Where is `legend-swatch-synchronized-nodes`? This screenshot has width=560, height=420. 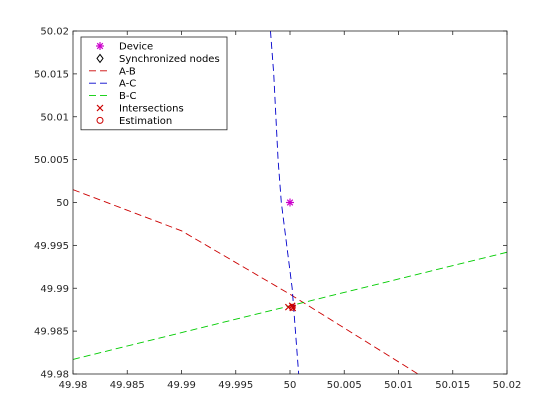
legend-swatch-synchronized-nodes is located at coordinates (100, 58).